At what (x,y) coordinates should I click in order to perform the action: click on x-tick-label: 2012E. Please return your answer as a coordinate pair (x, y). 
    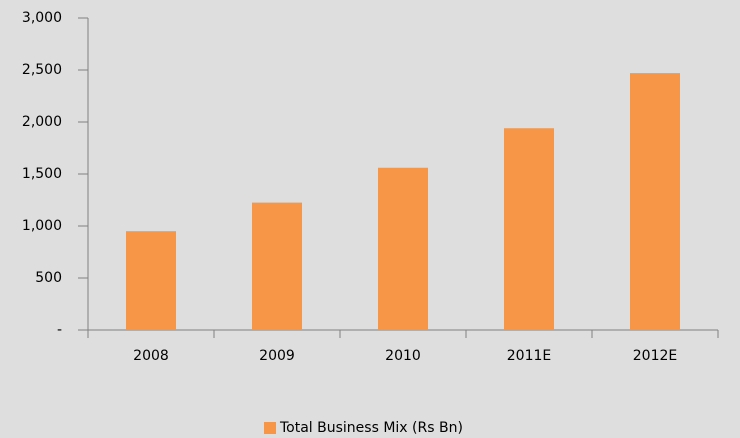
    Looking at the image, I should click on (655, 356).